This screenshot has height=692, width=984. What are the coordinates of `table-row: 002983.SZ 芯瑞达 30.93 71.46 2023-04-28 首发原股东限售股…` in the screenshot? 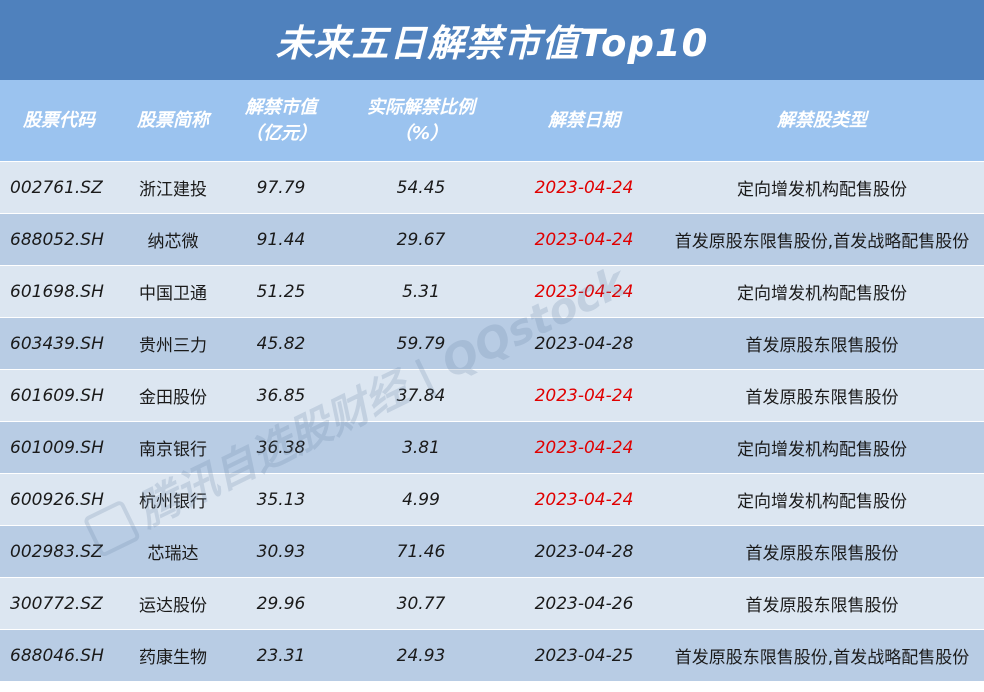 It's located at (492, 551).